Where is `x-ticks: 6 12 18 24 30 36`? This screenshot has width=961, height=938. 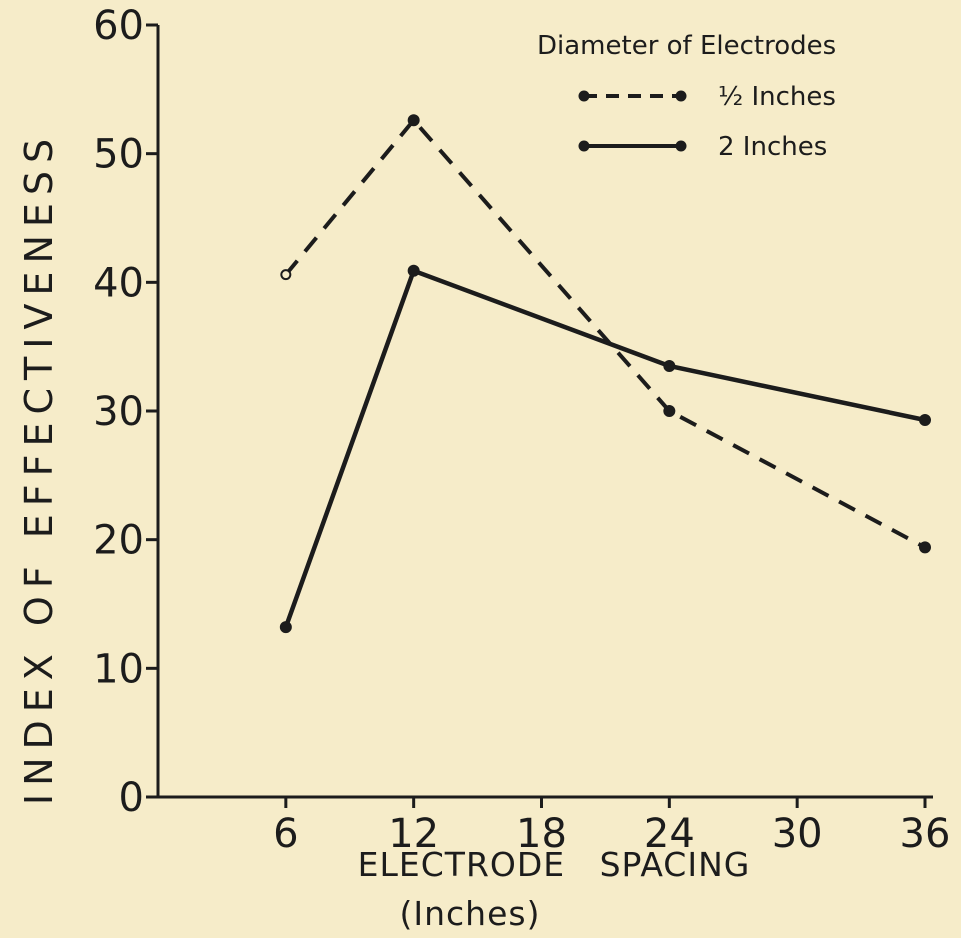
x-ticks: 6 12 18 24 30 36 is located at coordinates (611, 827).